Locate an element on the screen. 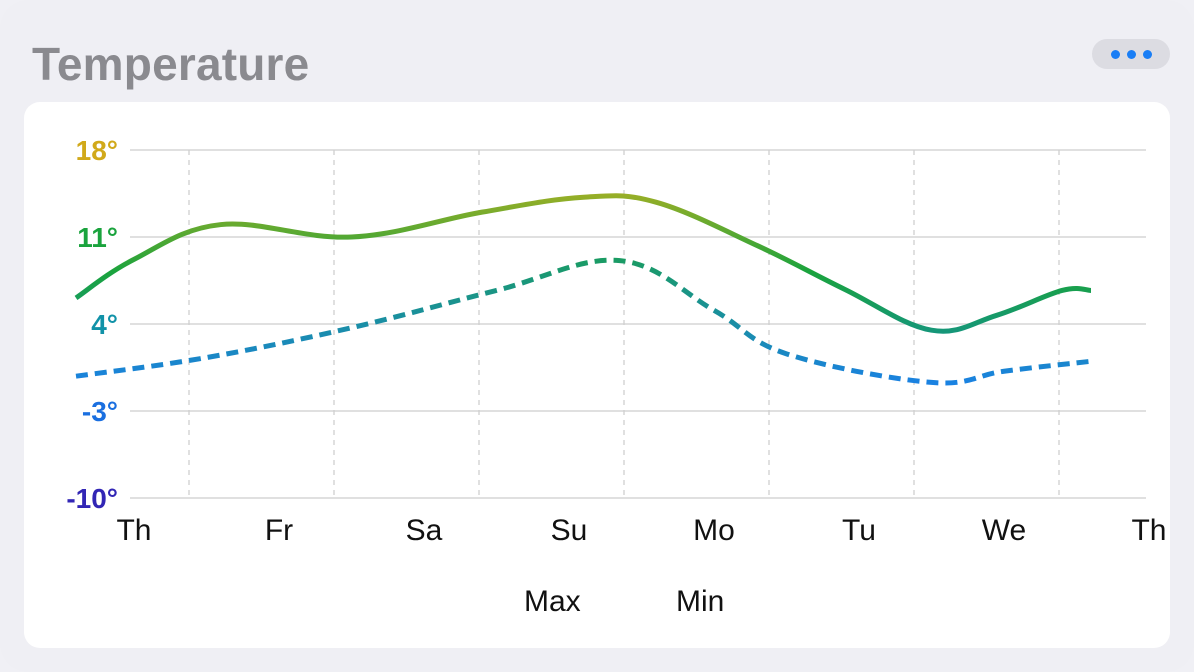  legend-max-label: Max is located at coordinates (552, 601).